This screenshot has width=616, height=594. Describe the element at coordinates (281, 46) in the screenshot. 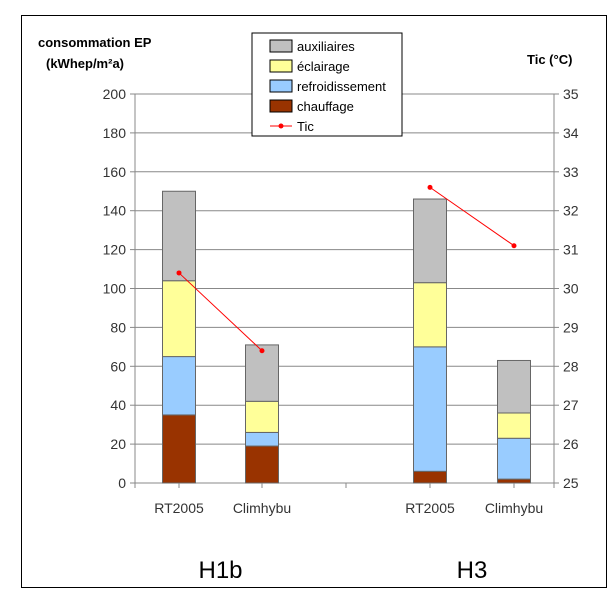

I see `legend-swatch-auxiliaires` at that location.